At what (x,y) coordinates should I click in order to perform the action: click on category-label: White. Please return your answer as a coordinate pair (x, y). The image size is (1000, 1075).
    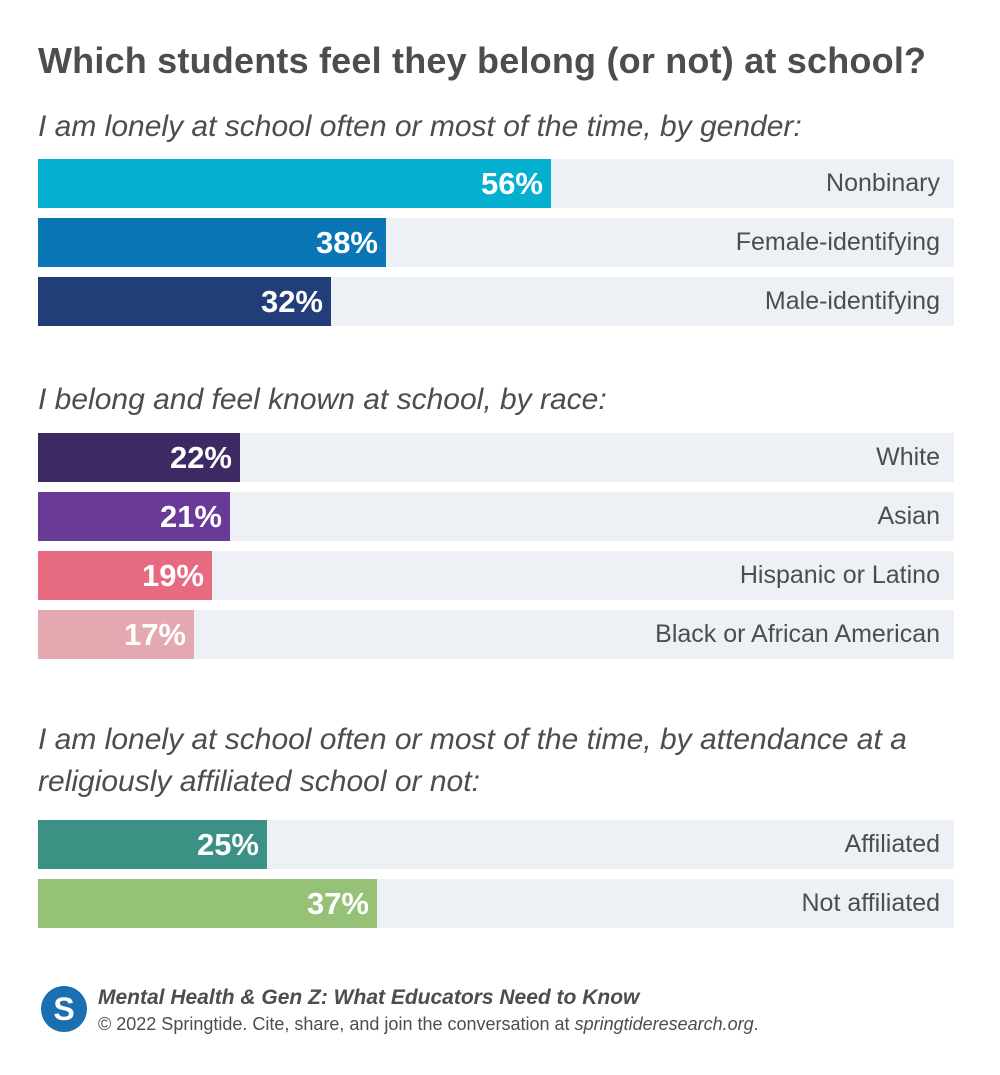
    Looking at the image, I should click on (908, 457).